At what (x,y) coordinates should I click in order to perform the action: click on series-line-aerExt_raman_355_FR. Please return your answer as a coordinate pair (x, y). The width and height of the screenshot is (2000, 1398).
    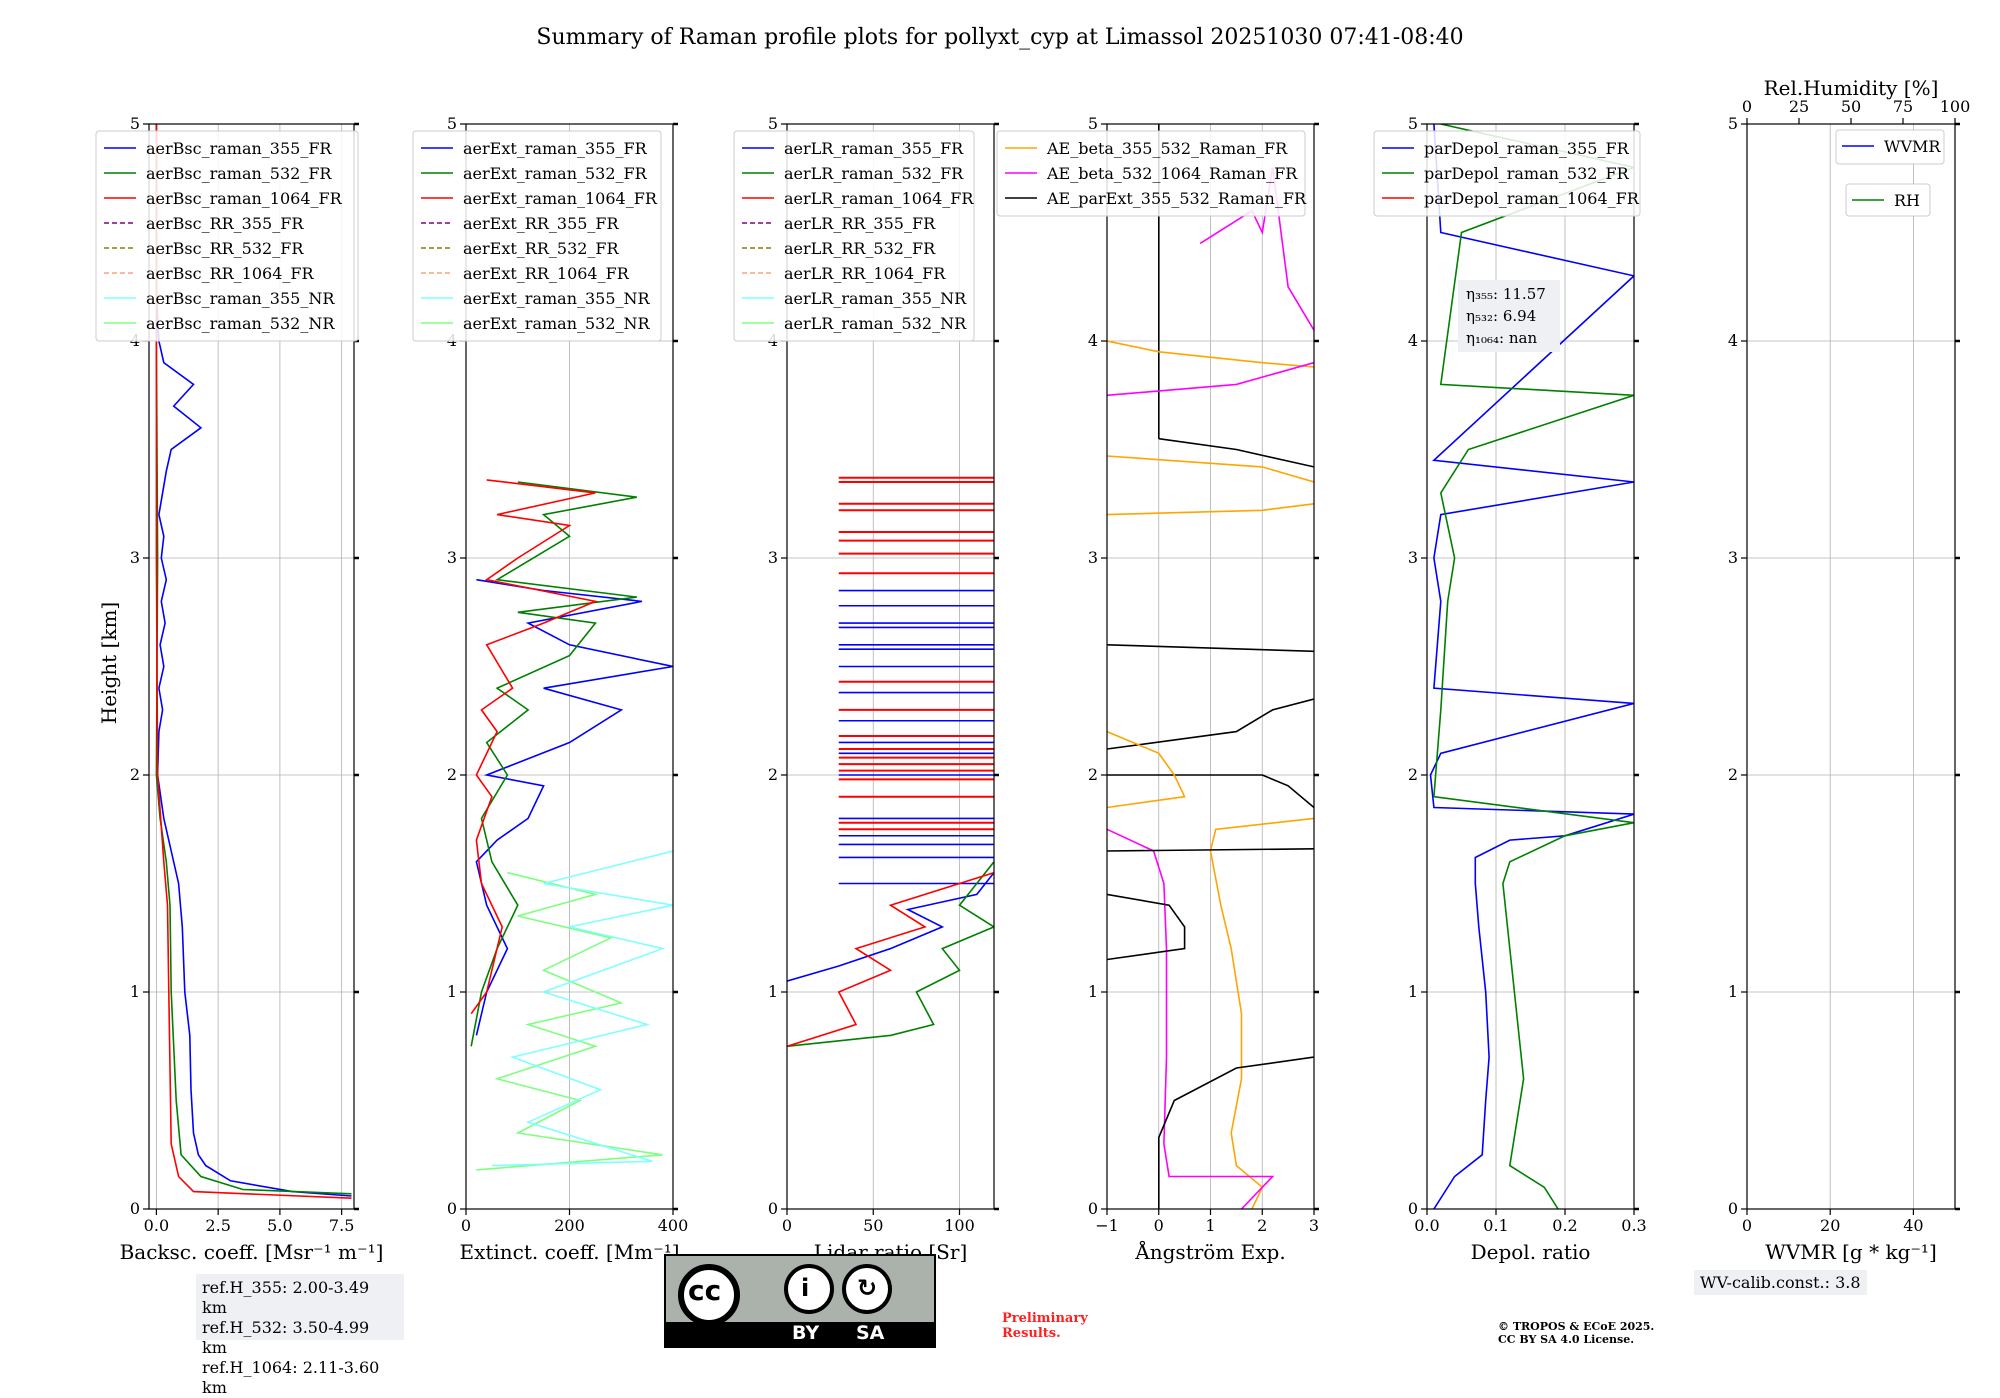
    Looking at the image, I should click on (574, 807).